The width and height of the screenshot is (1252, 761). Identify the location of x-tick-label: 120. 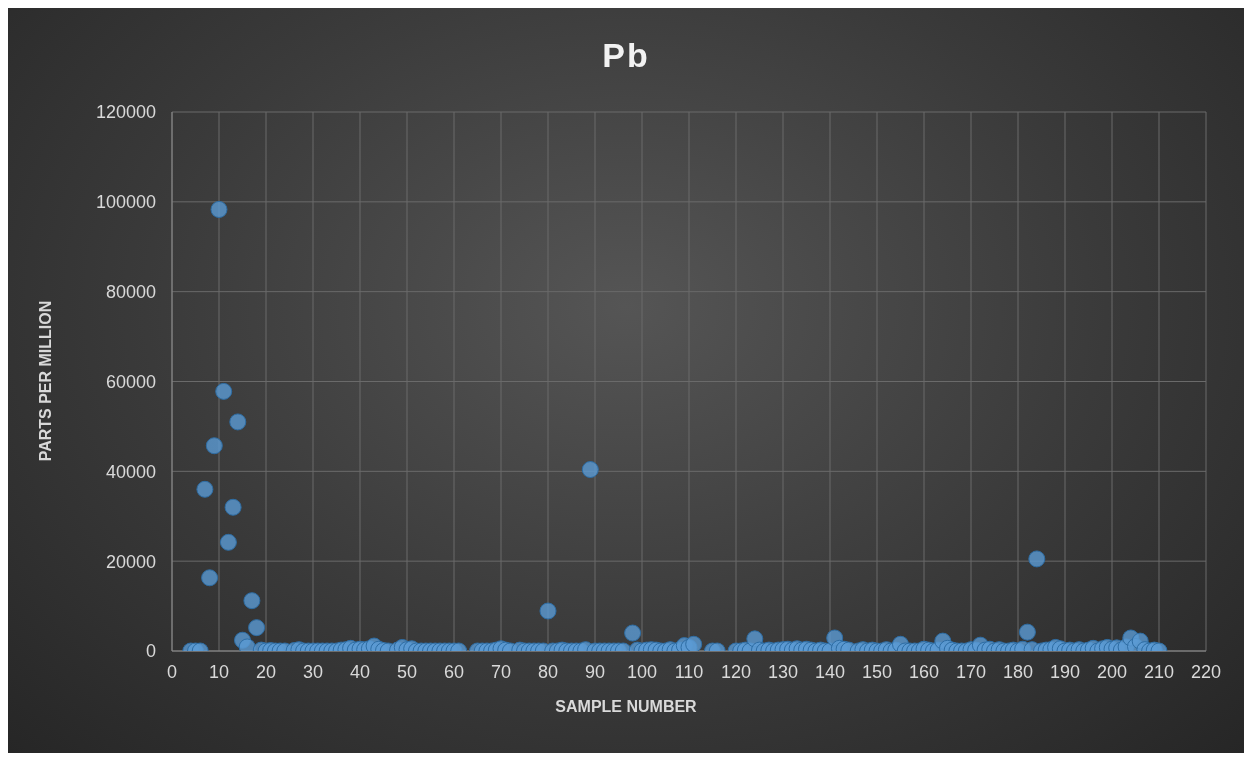
(736, 671).